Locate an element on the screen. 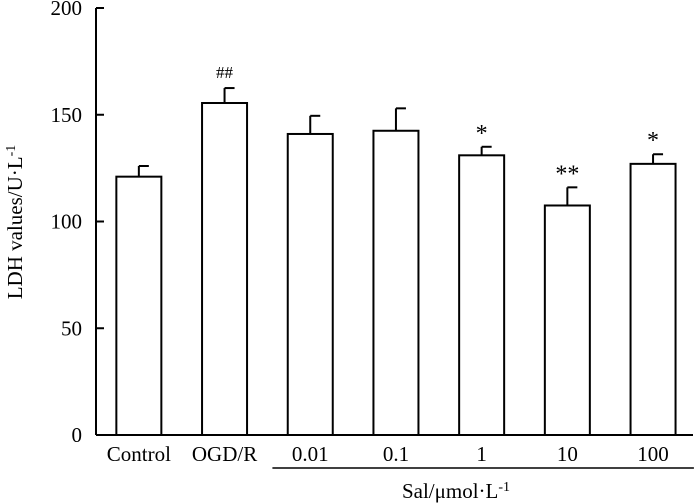  x-tick-label: 1 is located at coordinates (481, 454).